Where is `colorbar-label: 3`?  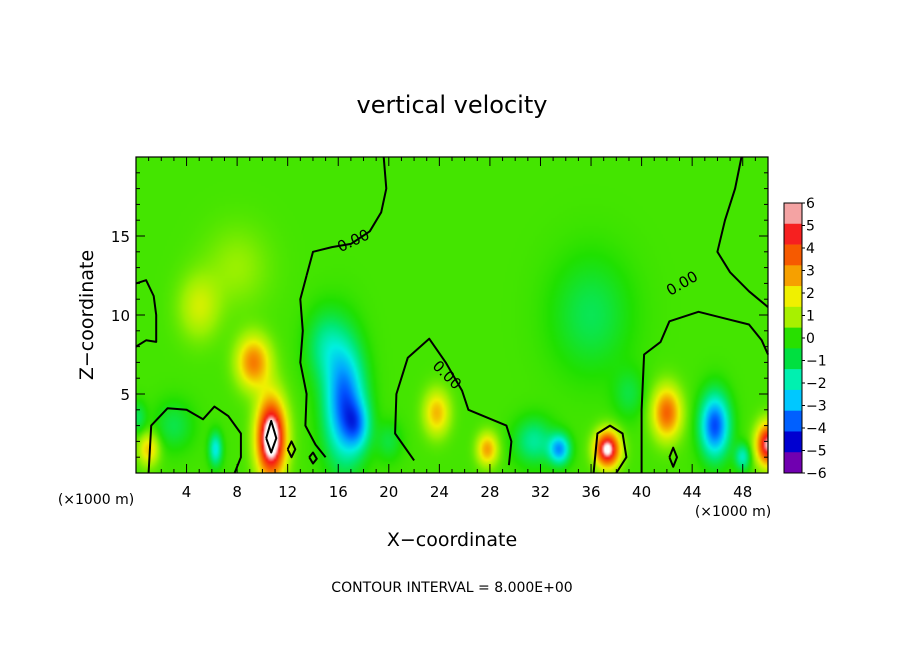
colorbar-label: 3 is located at coordinates (810, 272).